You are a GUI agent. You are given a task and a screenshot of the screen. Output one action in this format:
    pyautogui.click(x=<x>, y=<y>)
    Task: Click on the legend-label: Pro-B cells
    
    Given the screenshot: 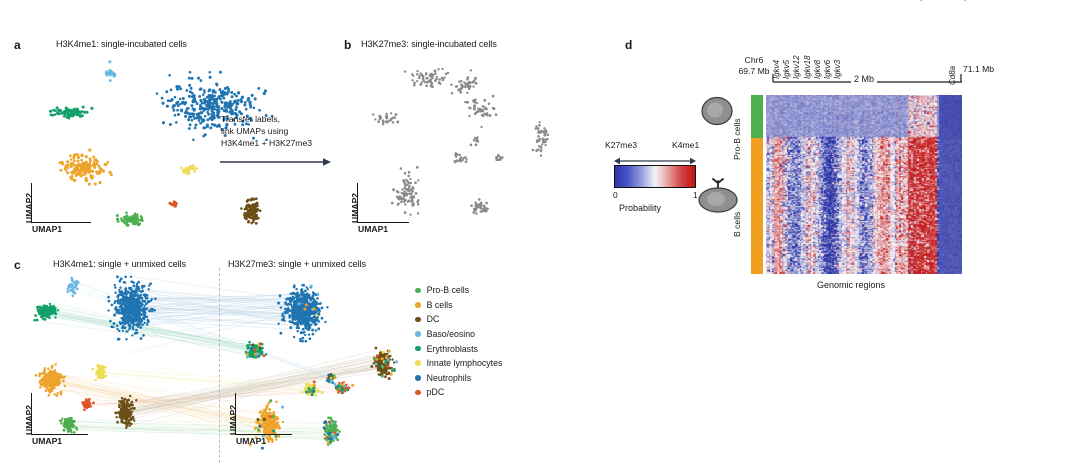 What is the action you would take?
    pyautogui.click(x=448, y=290)
    